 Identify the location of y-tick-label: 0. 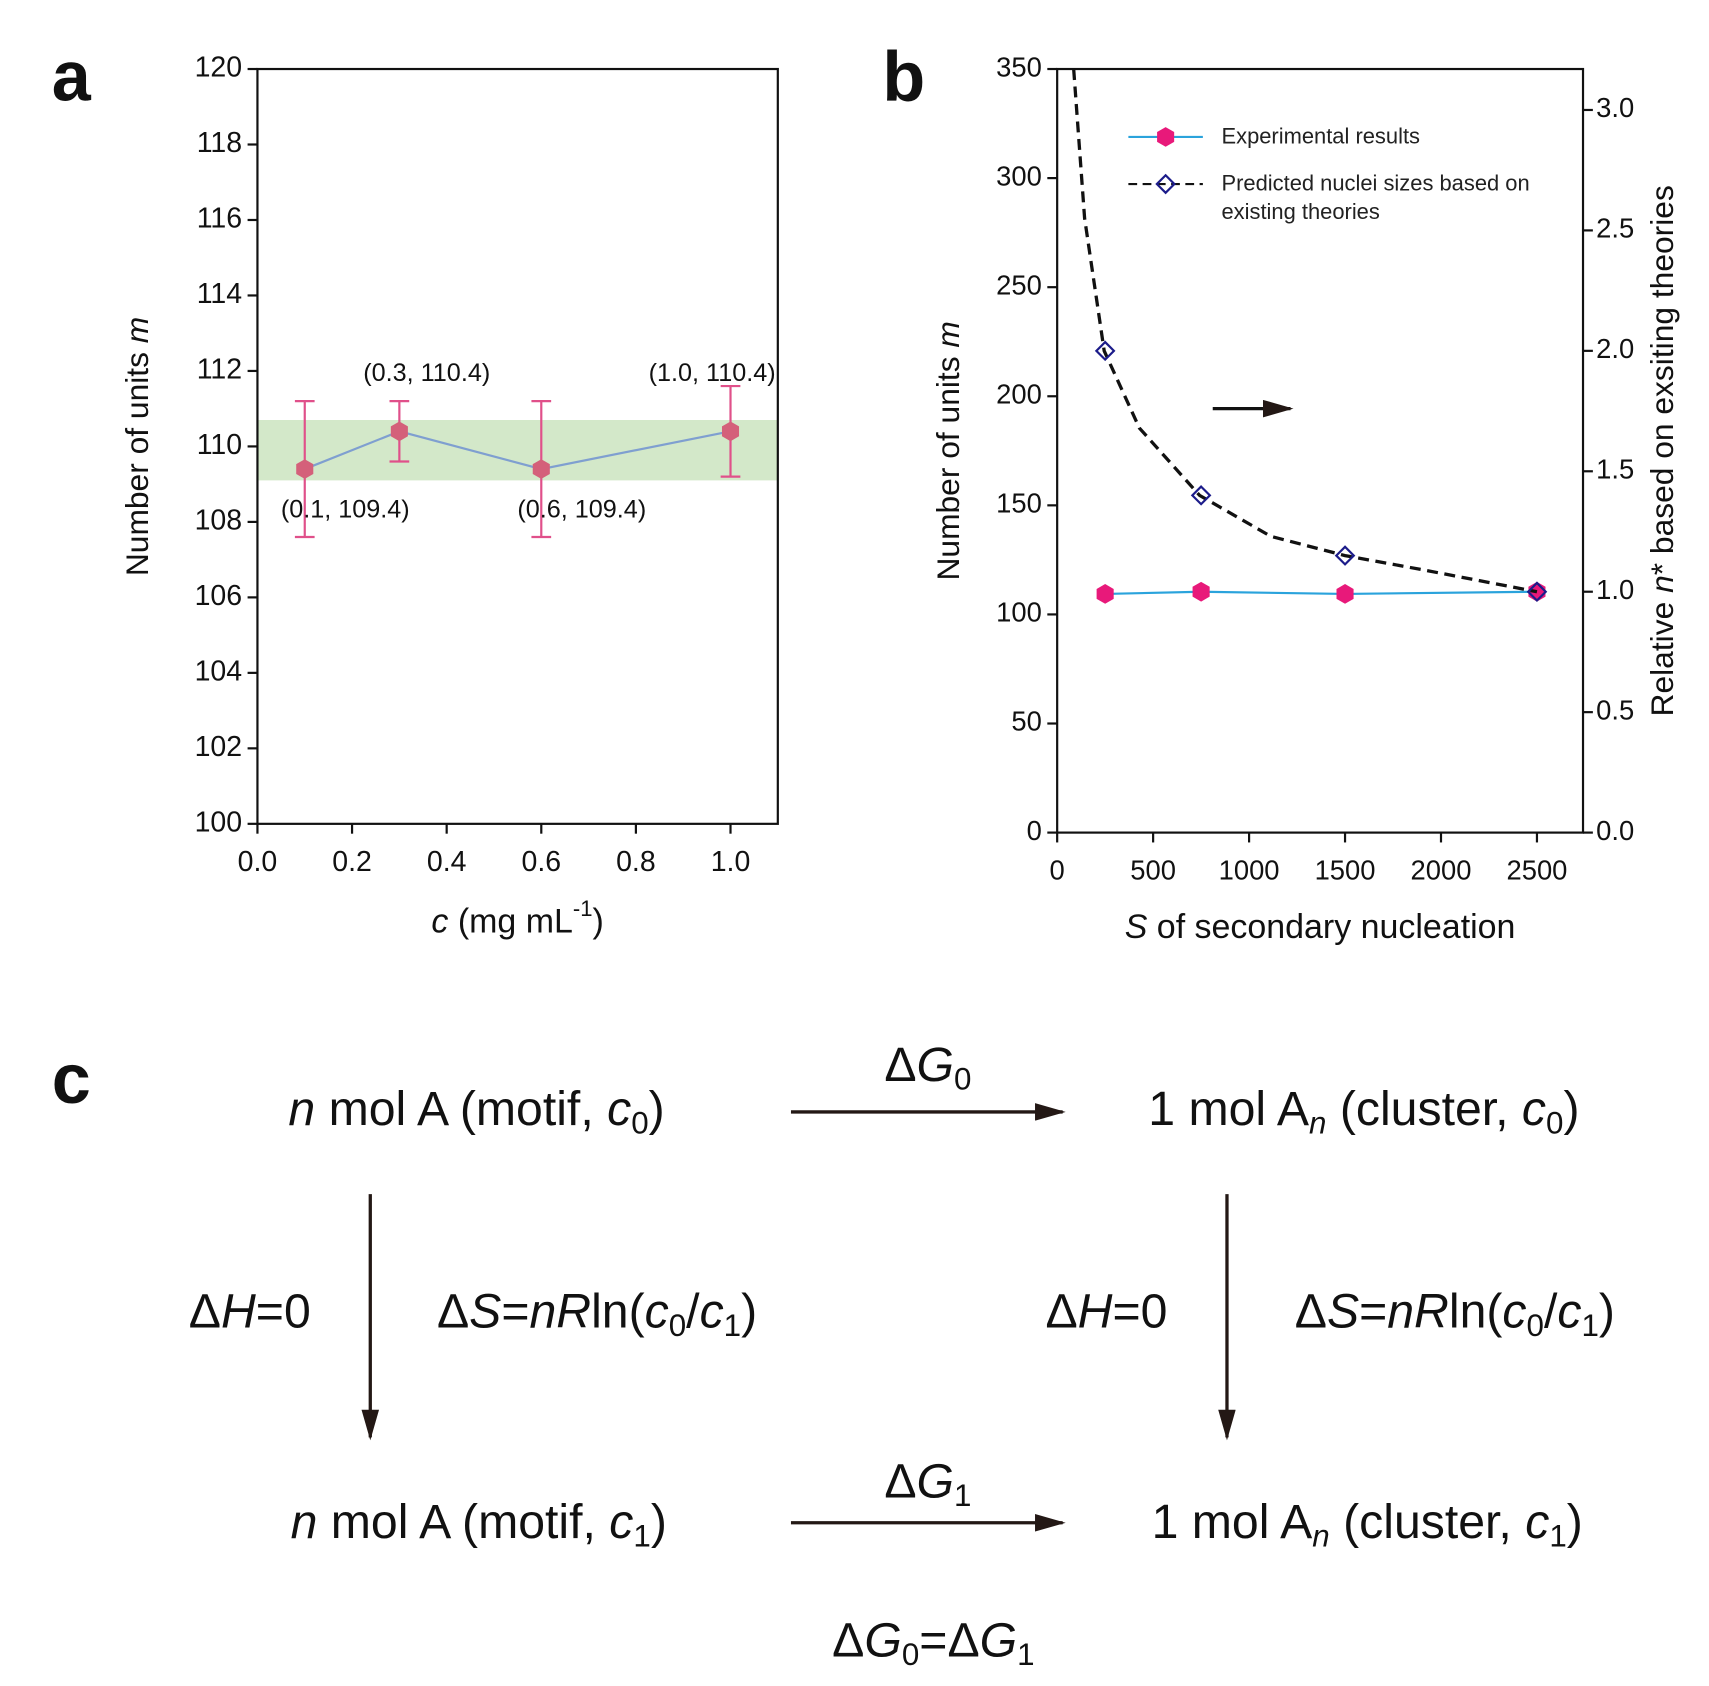
(1034, 830).